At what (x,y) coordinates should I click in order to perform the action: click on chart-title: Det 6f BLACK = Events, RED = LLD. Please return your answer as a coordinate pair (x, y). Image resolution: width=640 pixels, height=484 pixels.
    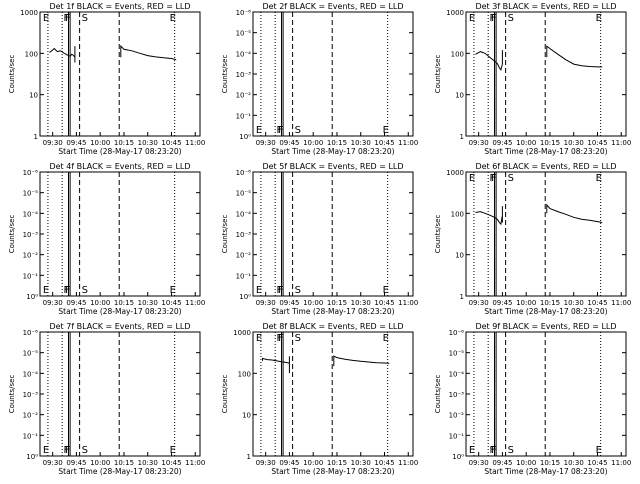
    Looking at the image, I should click on (545, 166).